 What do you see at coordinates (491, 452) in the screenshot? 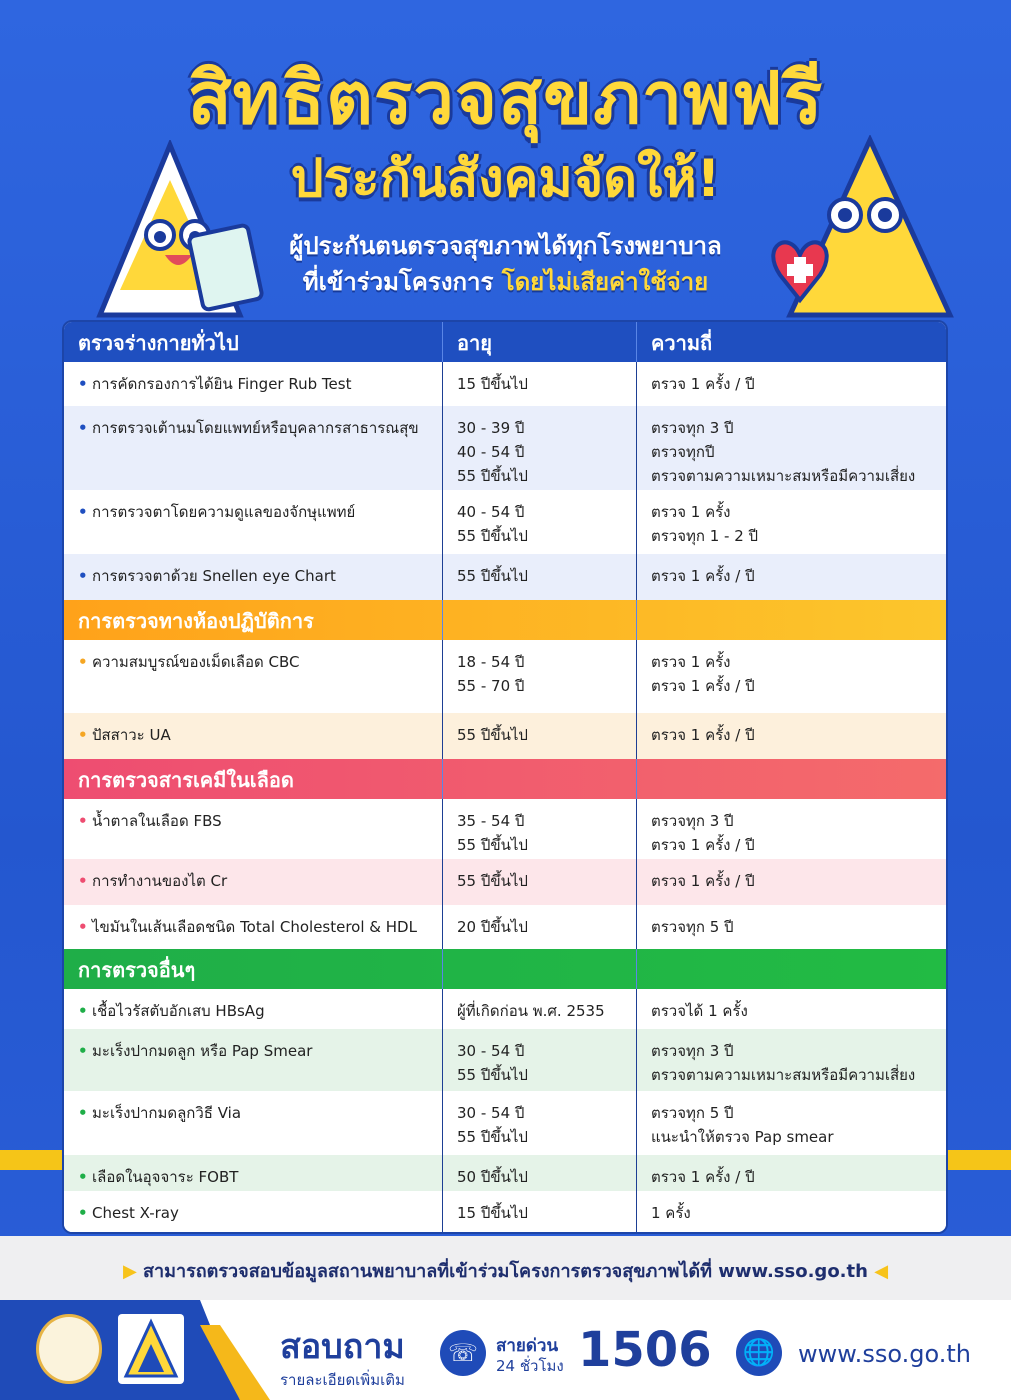
I see `age-value: 40 - 54 ปี` at bounding box center [491, 452].